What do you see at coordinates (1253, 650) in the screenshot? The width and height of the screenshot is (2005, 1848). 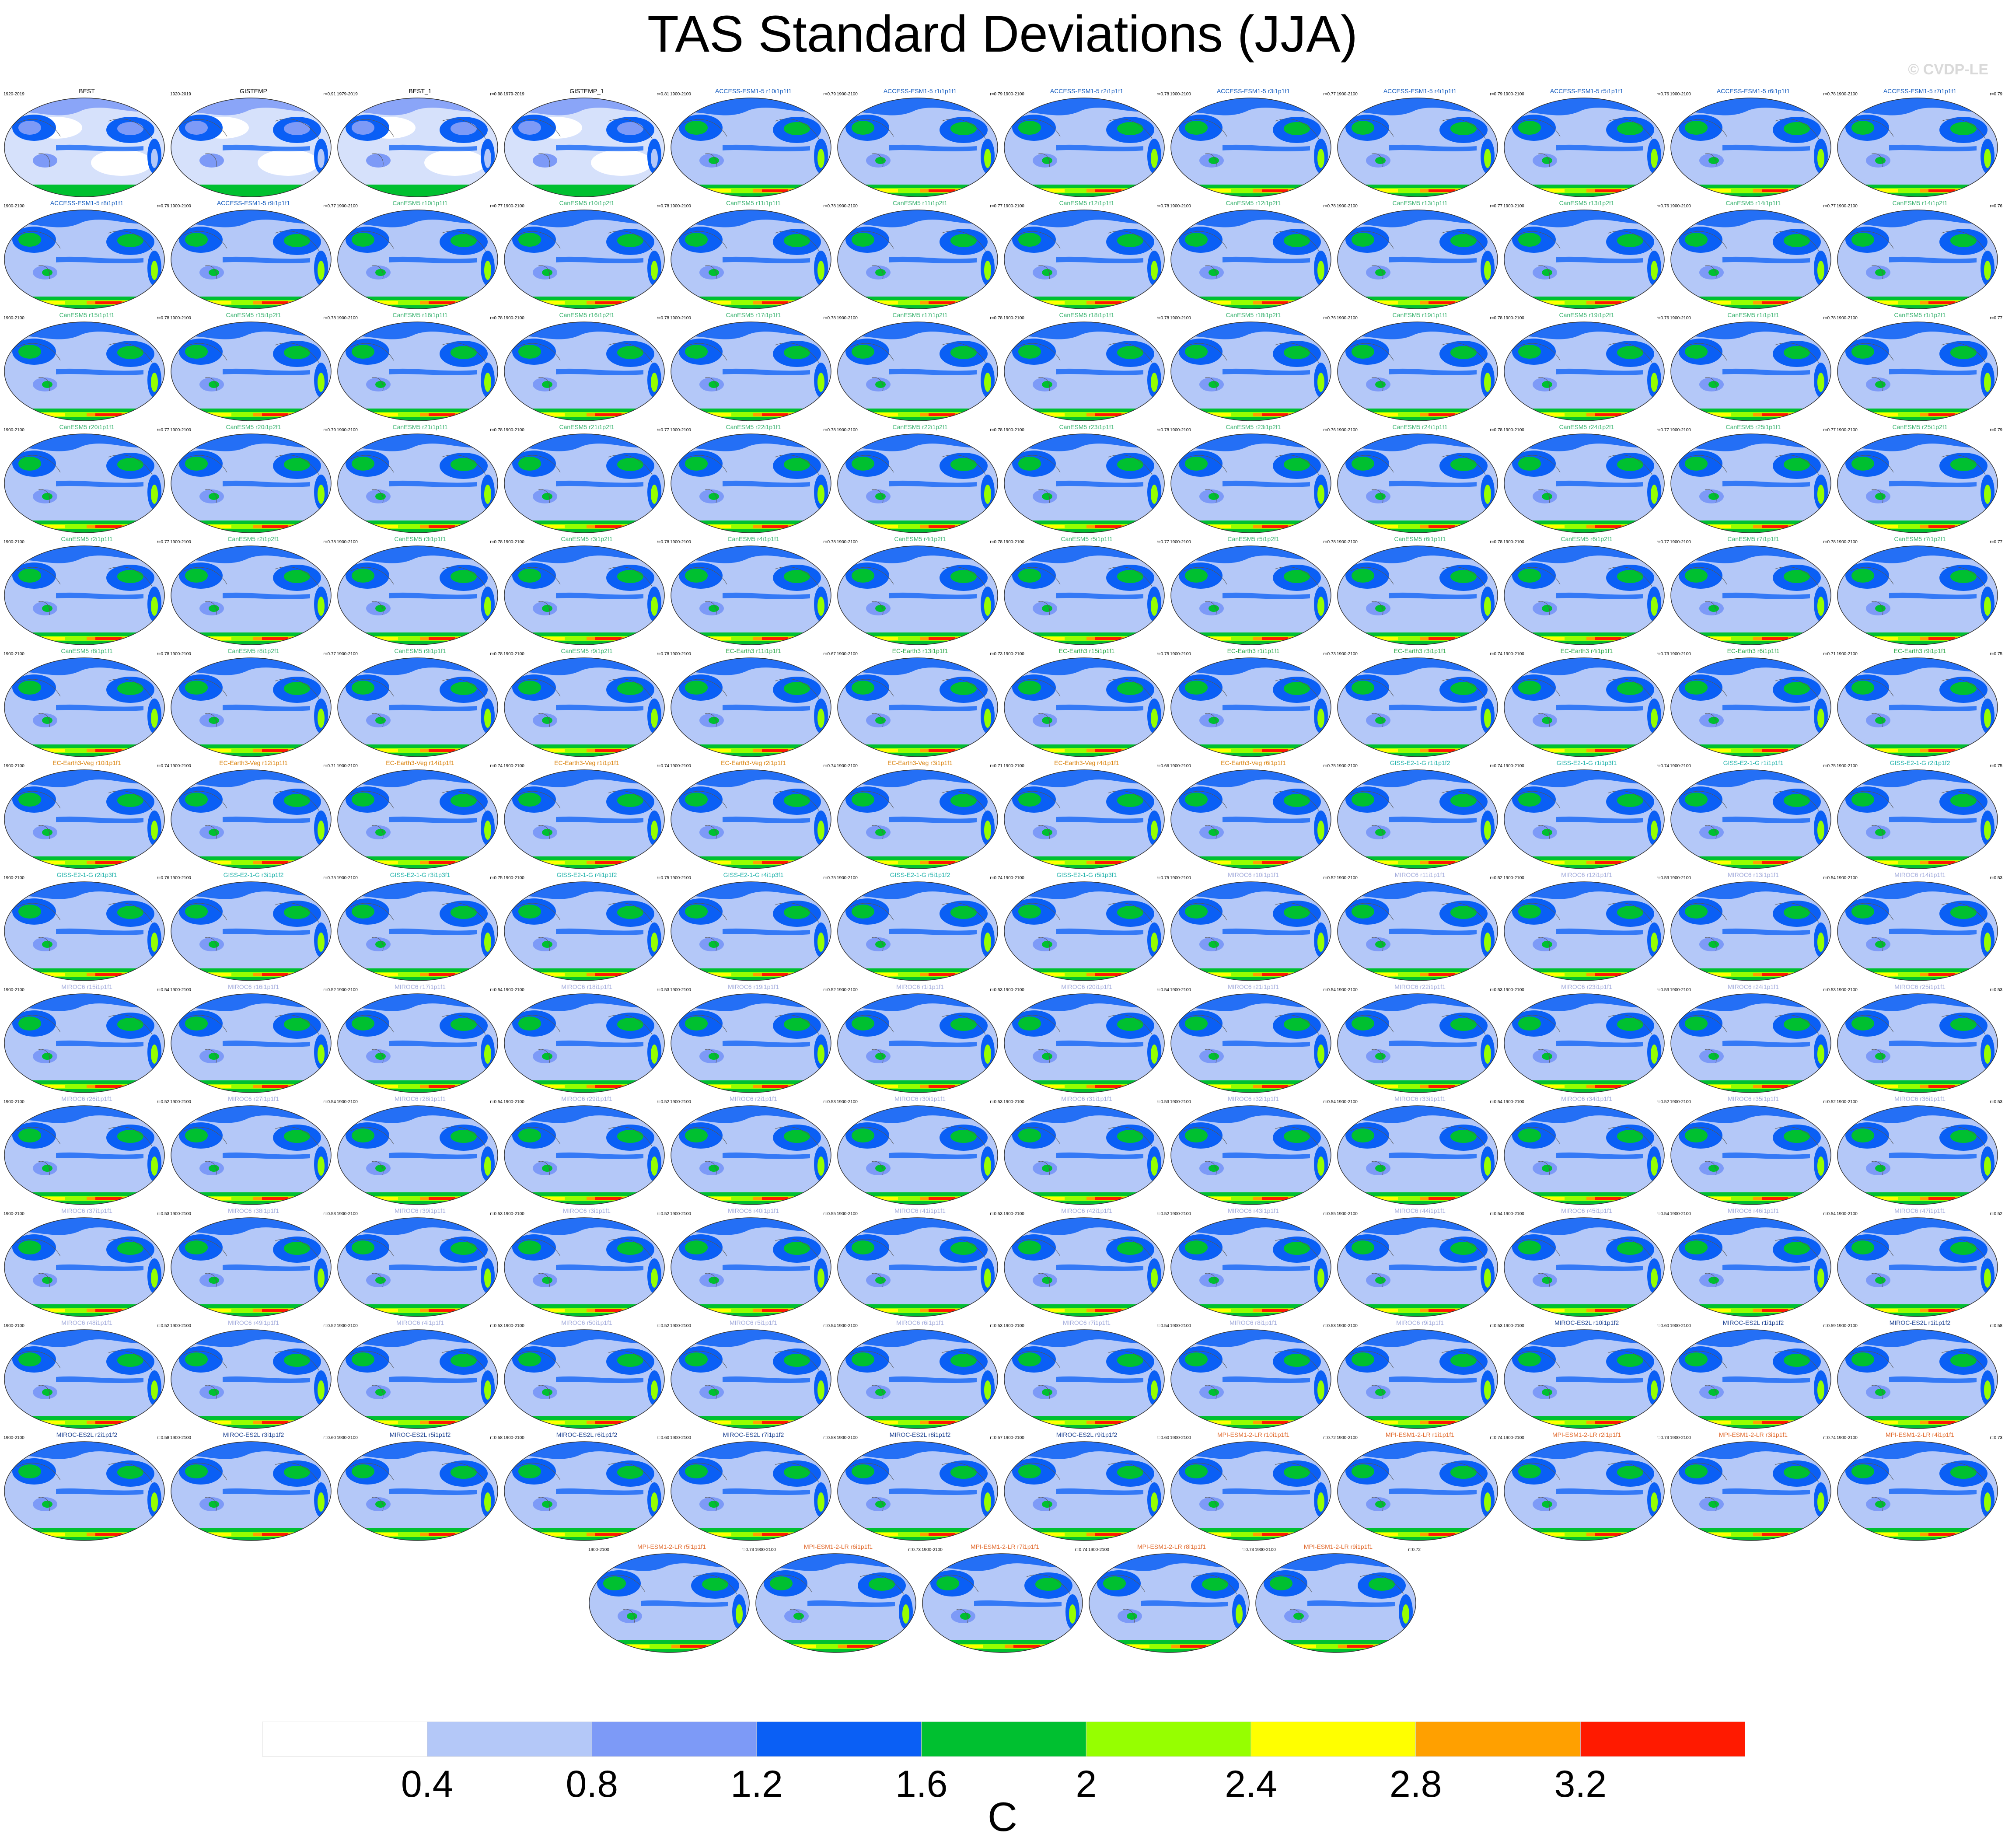 I see `panel-title: EC-Earth3 r1i1p1f1` at bounding box center [1253, 650].